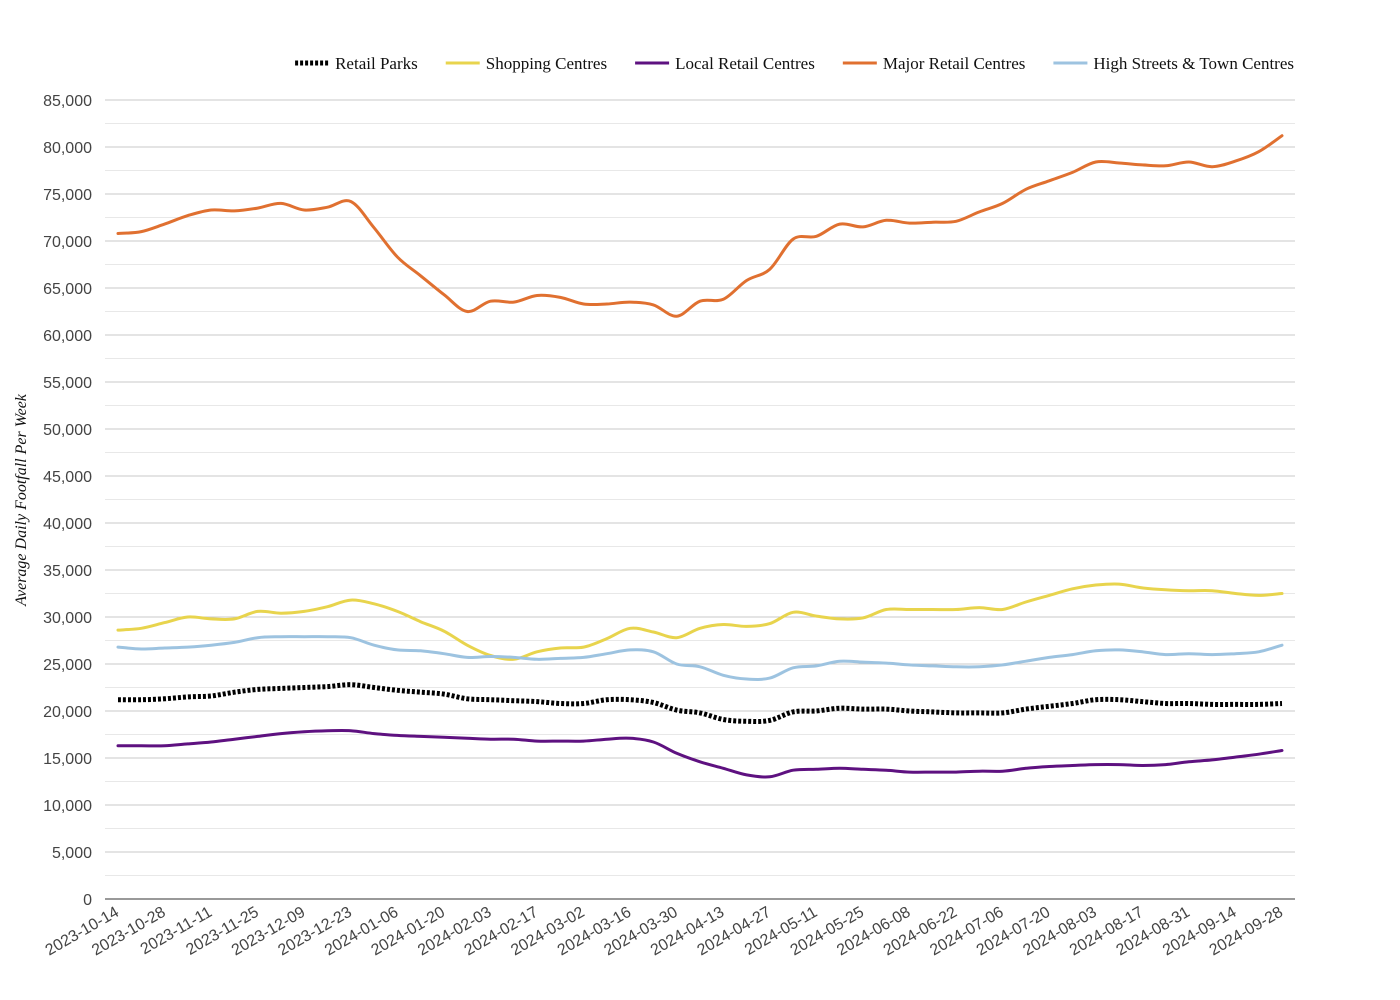 This screenshot has width=1400, height=1000. I want to click on series-line-local-retail-centres, so click(700, 753).